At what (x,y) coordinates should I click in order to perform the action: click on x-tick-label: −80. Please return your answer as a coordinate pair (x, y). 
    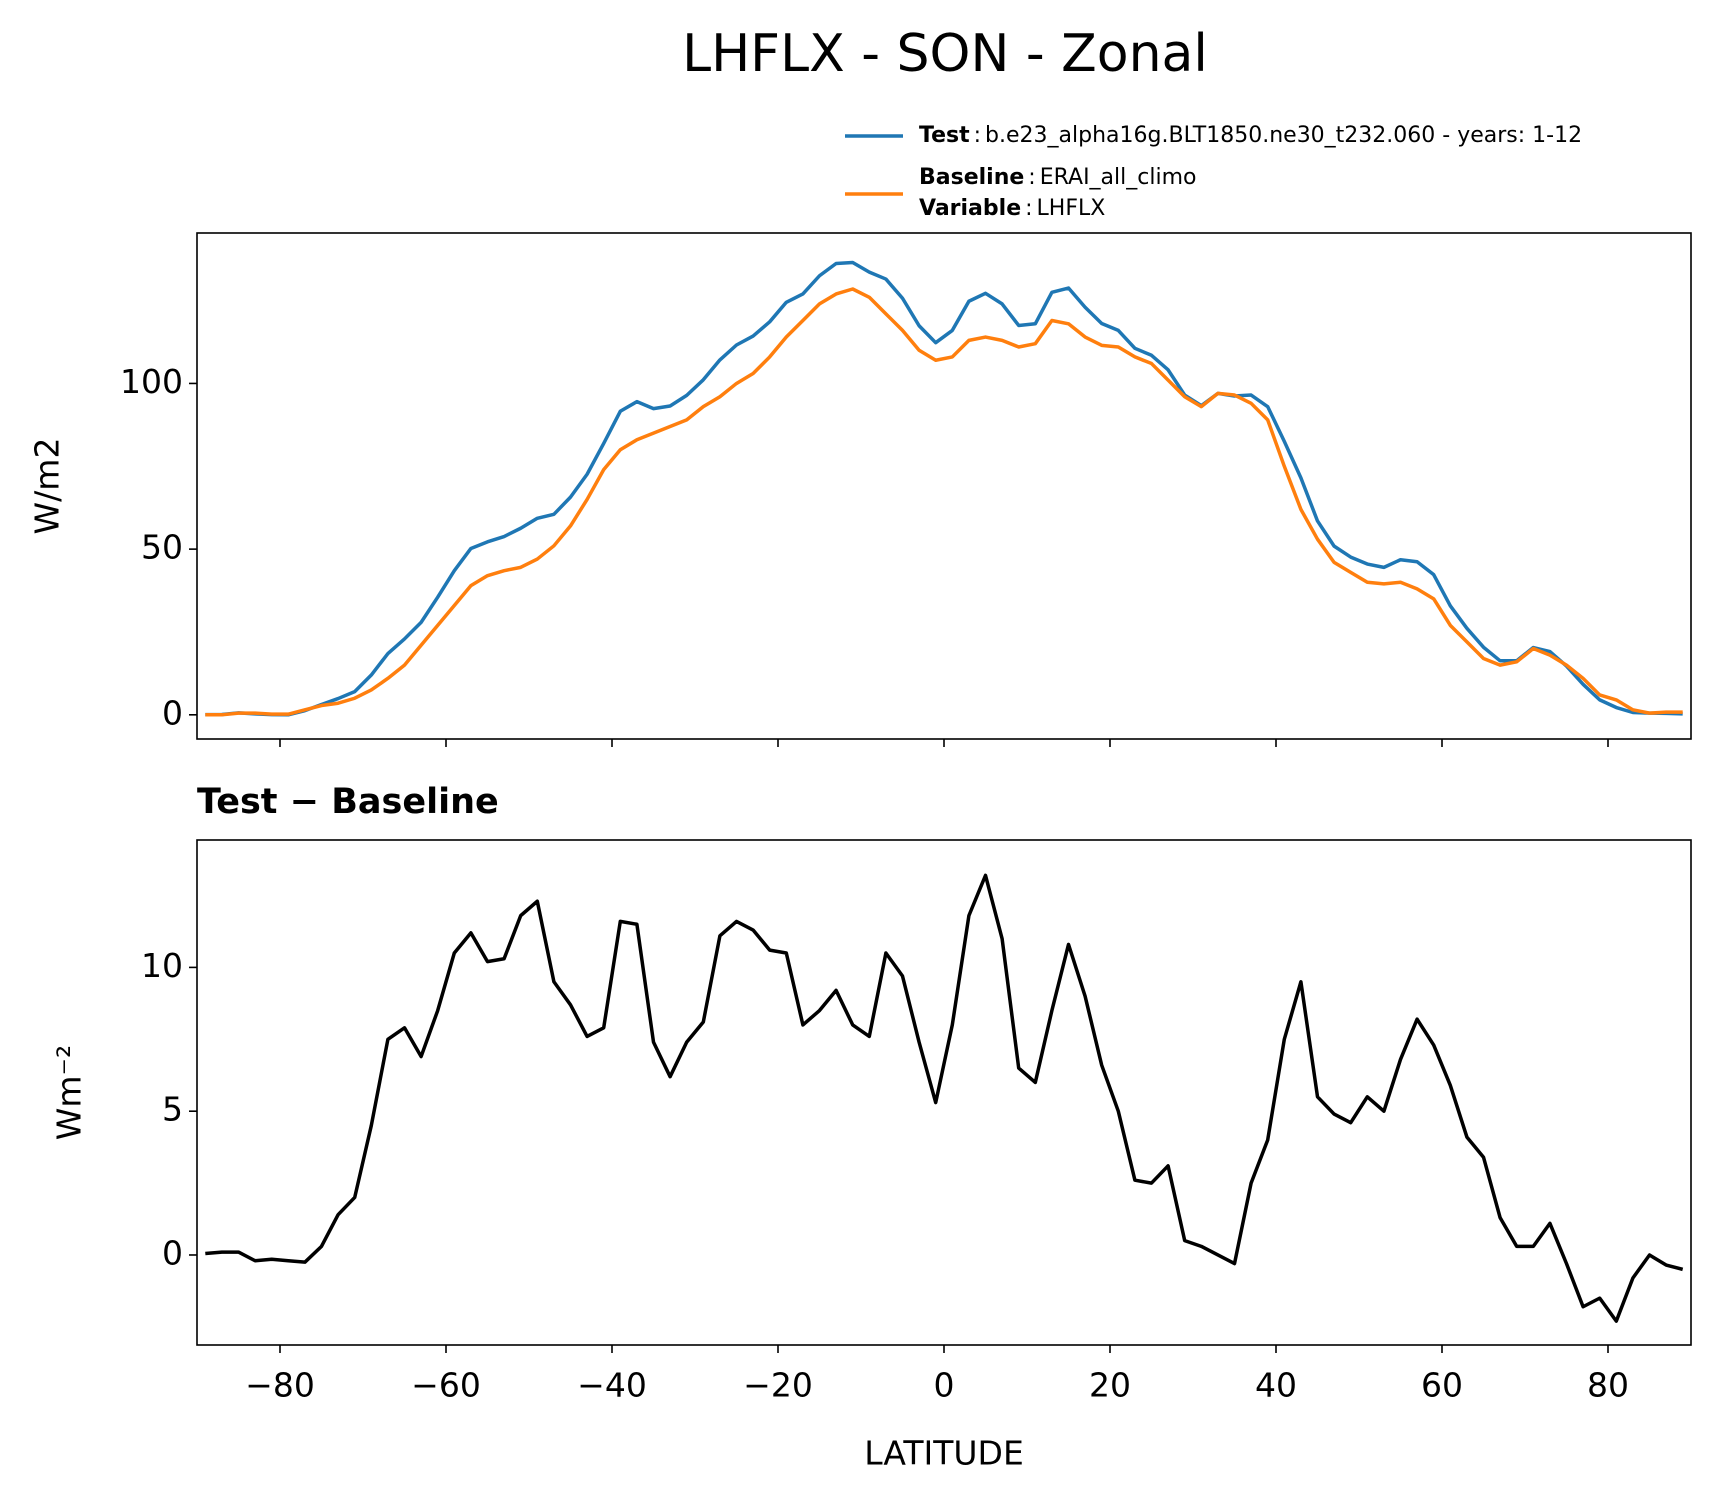
    Looking at the image, I should click on (280, 1385).